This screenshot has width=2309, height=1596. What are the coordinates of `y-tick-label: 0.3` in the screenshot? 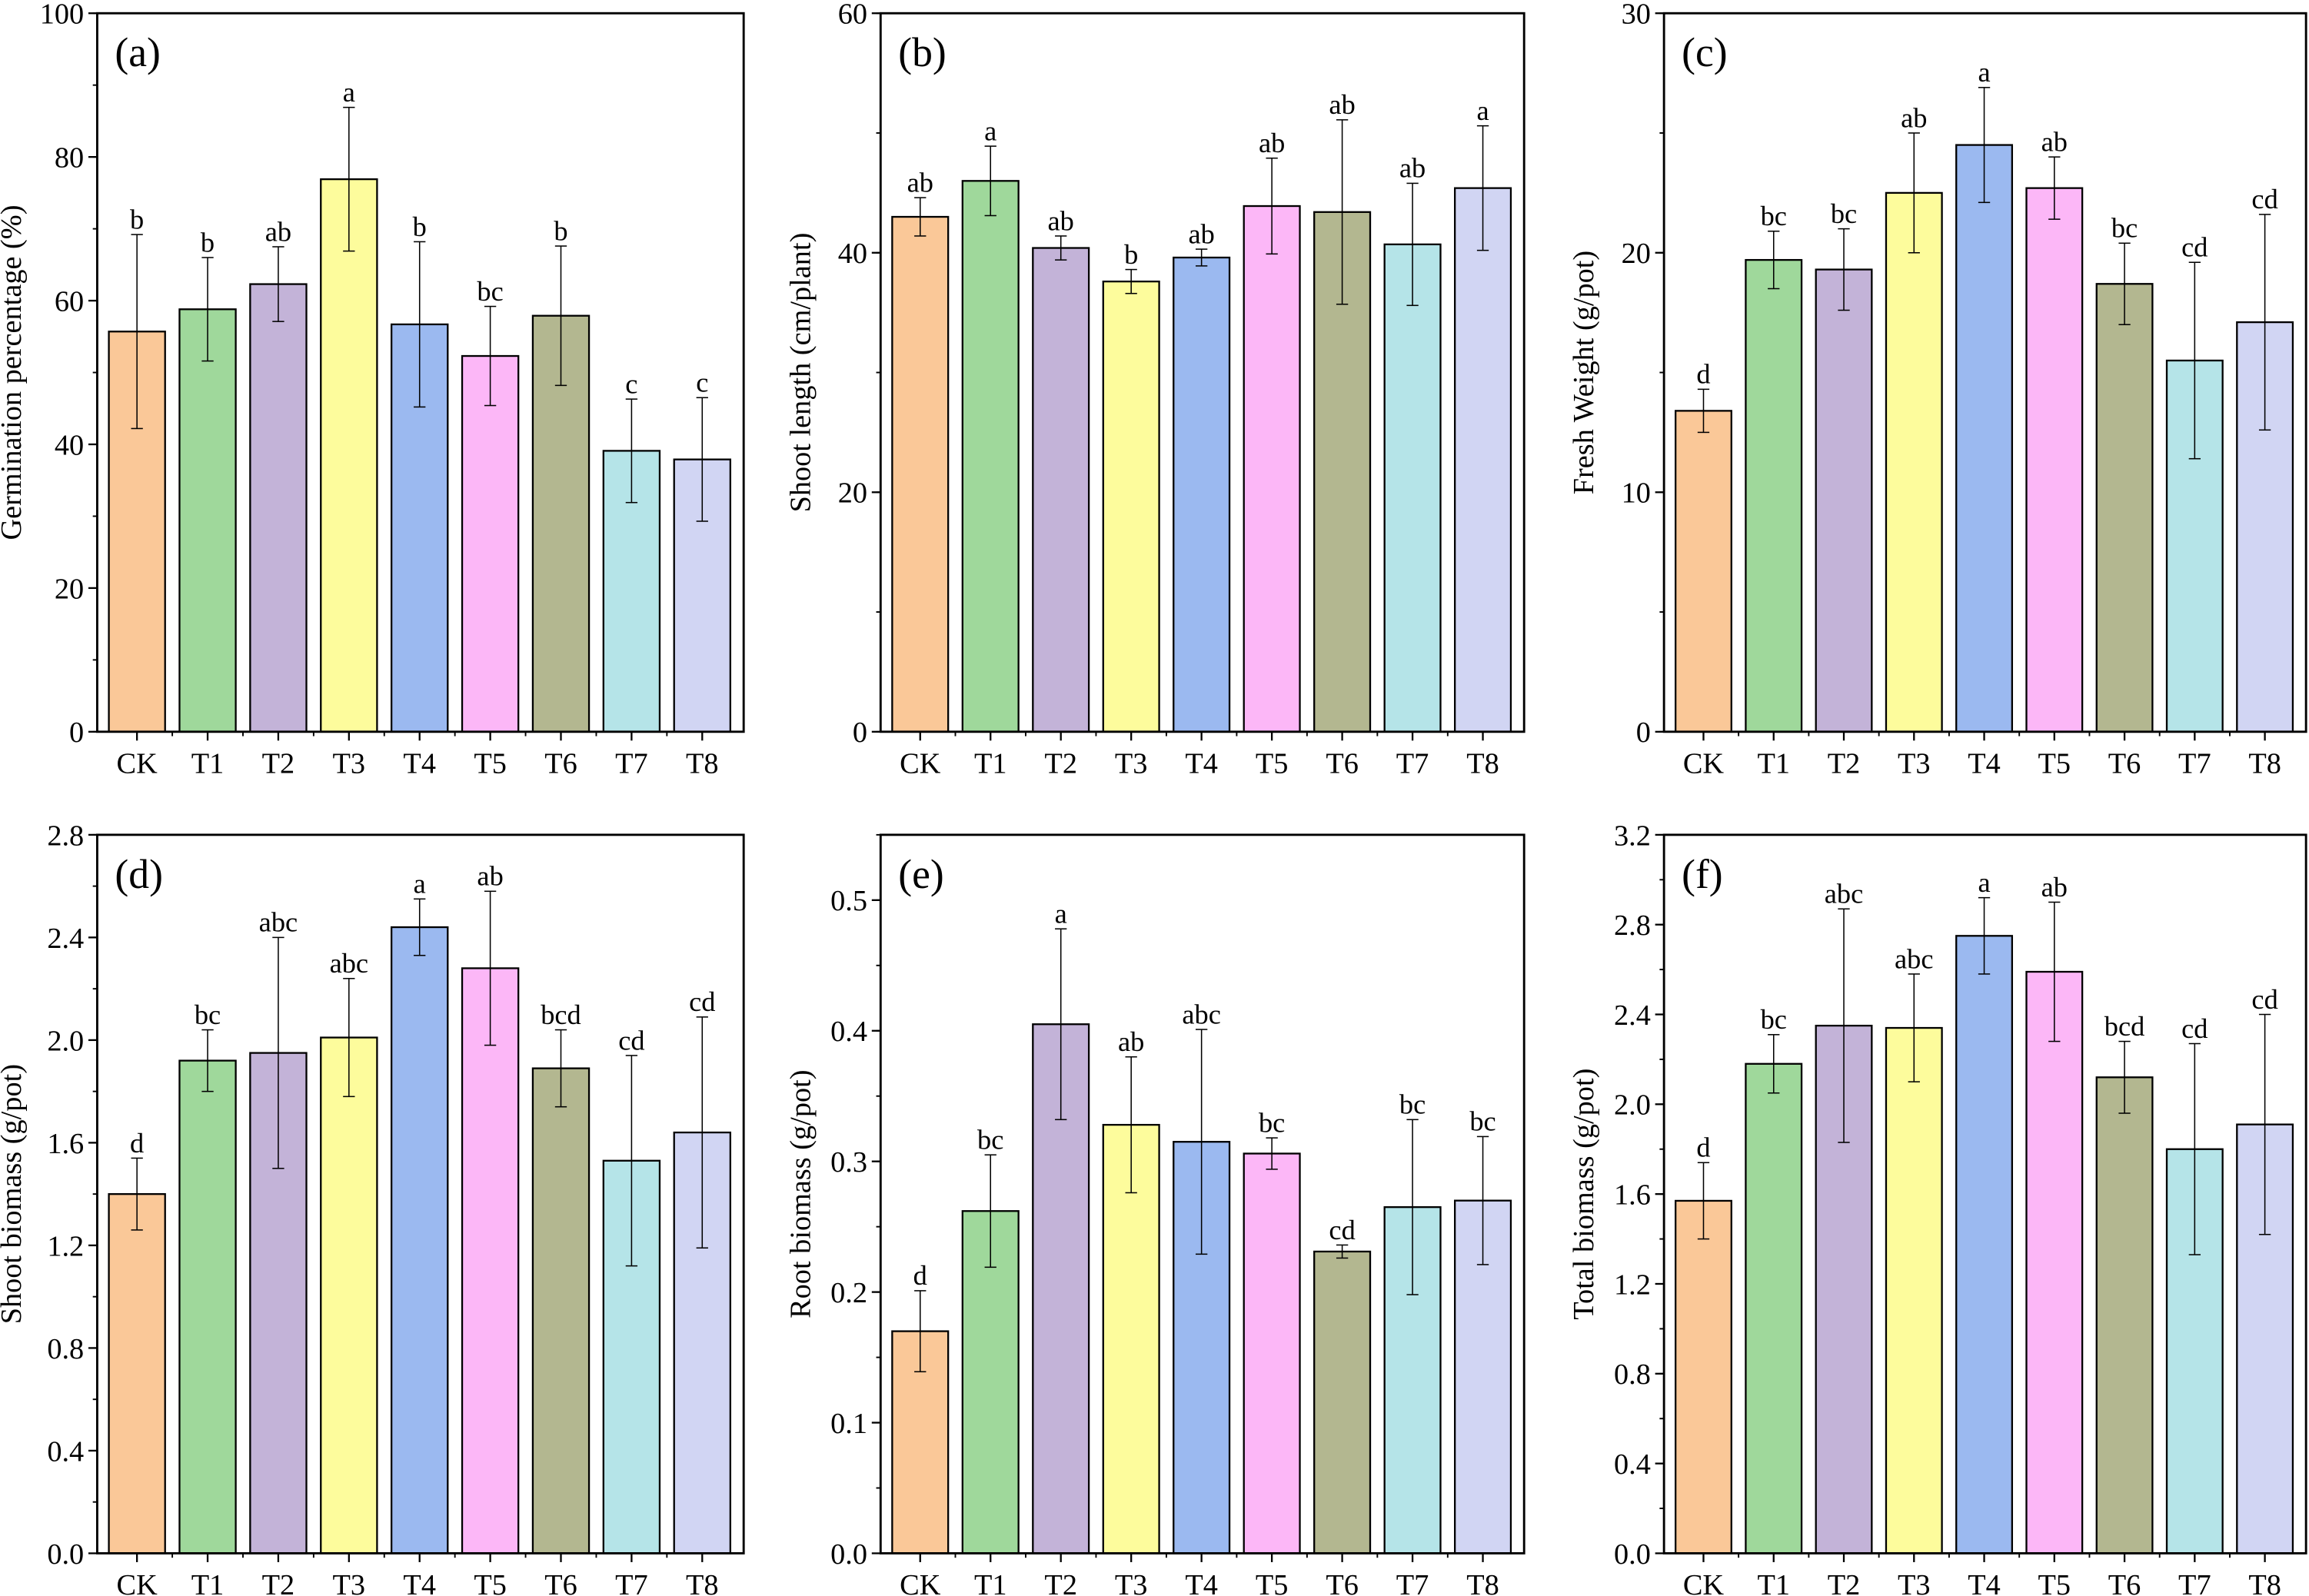 It's located at (849, 1162).